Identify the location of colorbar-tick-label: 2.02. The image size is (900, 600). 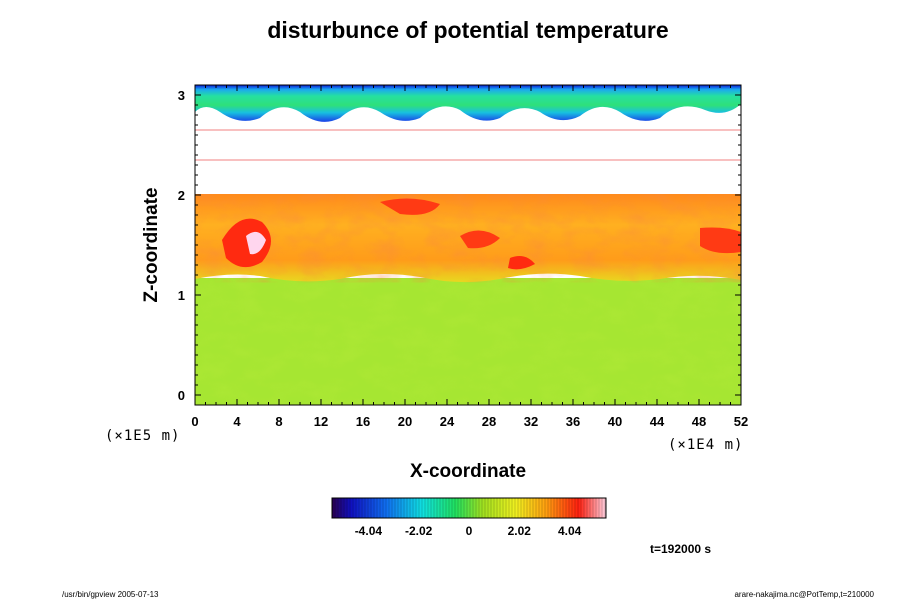
(520, 531).